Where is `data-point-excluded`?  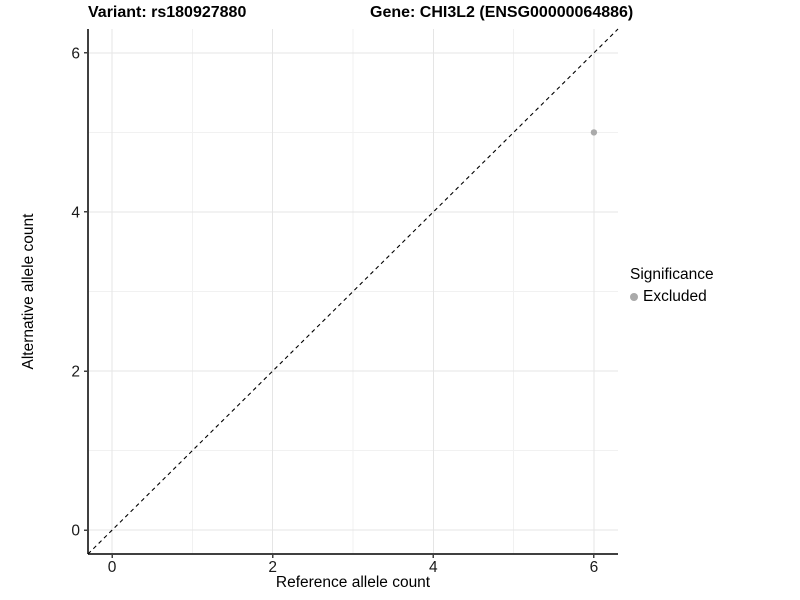
data-point-excluded is located at coordinates (594, 132).